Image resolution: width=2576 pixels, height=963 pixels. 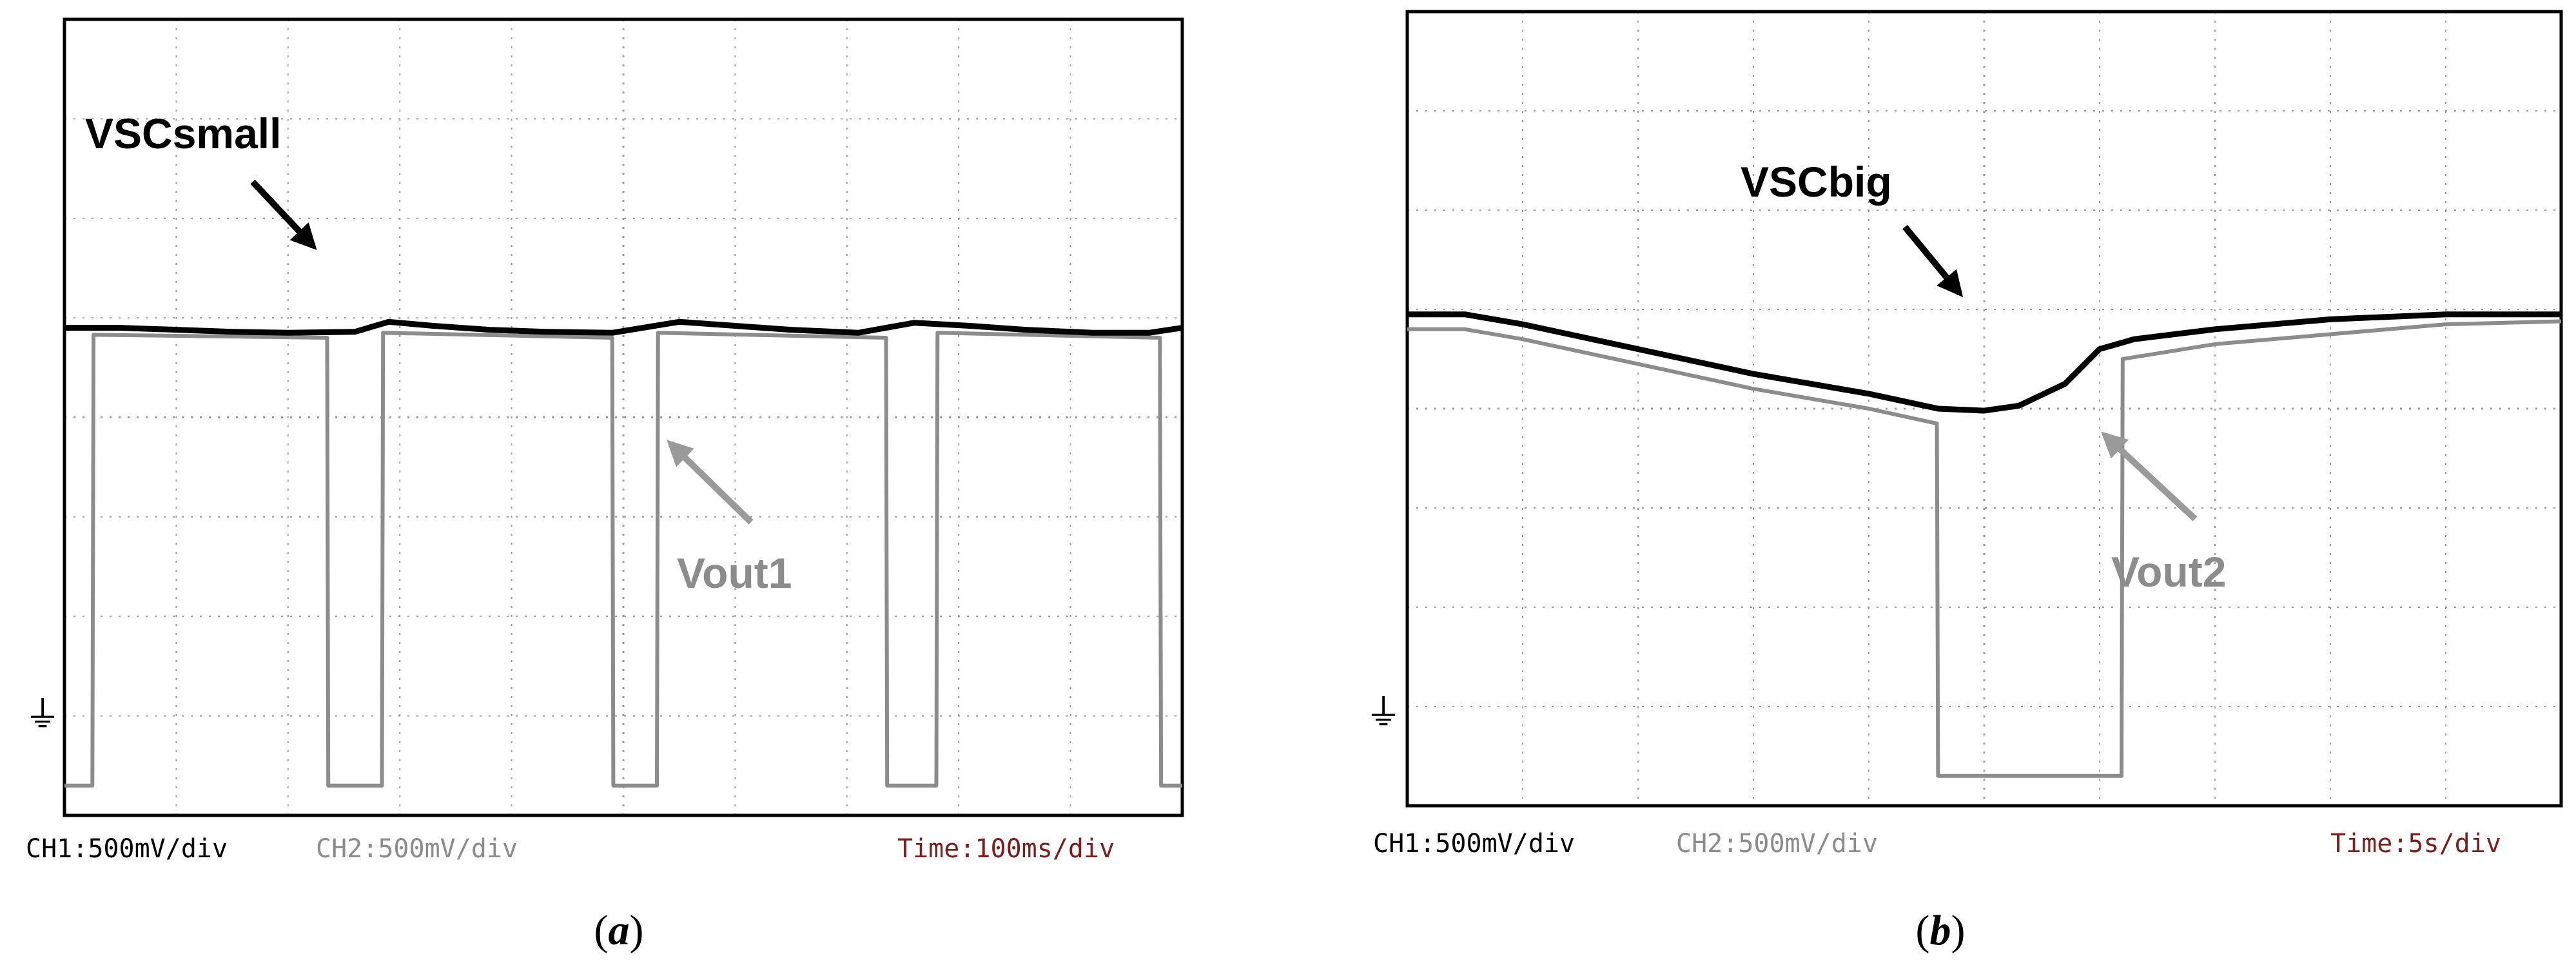 What do you see at coordinates (1006, 849) in the screenshot?
I see `panel-a-time-status: Time:100ms/div` at bounding box center [1006, 849].